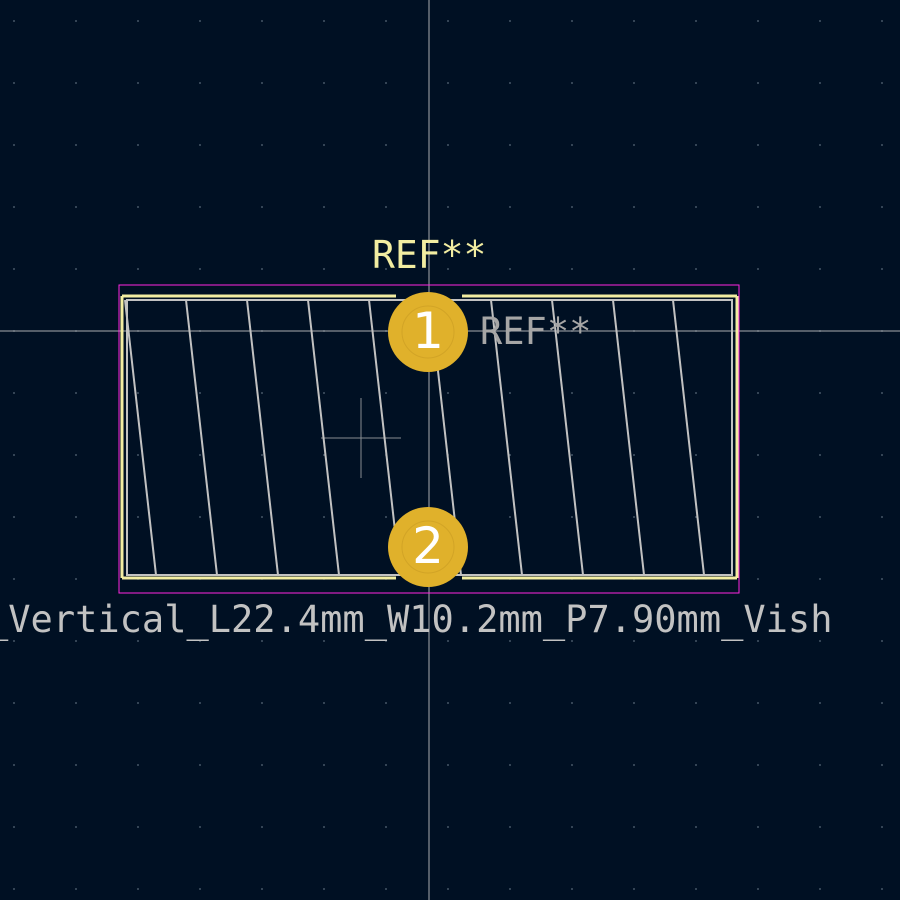  I want to click on pad-2-number: 2, so click(428, 546).